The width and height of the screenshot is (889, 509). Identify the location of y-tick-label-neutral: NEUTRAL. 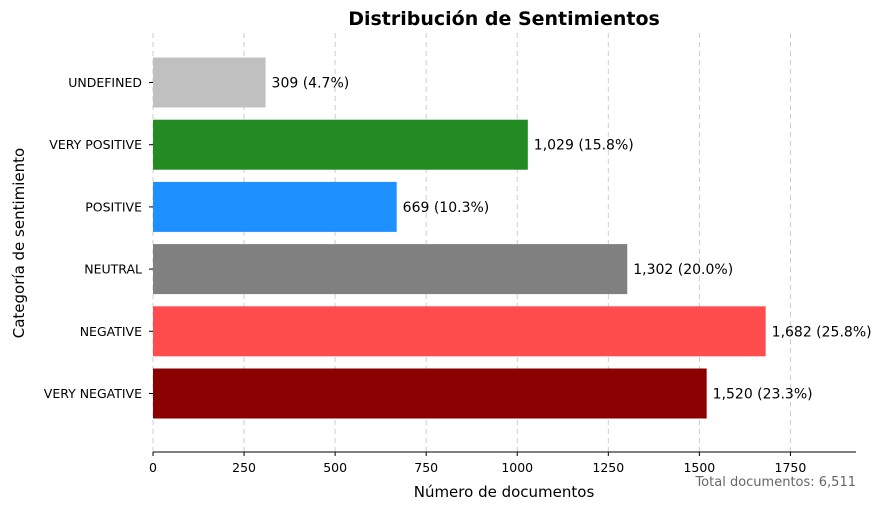
(113, 269).